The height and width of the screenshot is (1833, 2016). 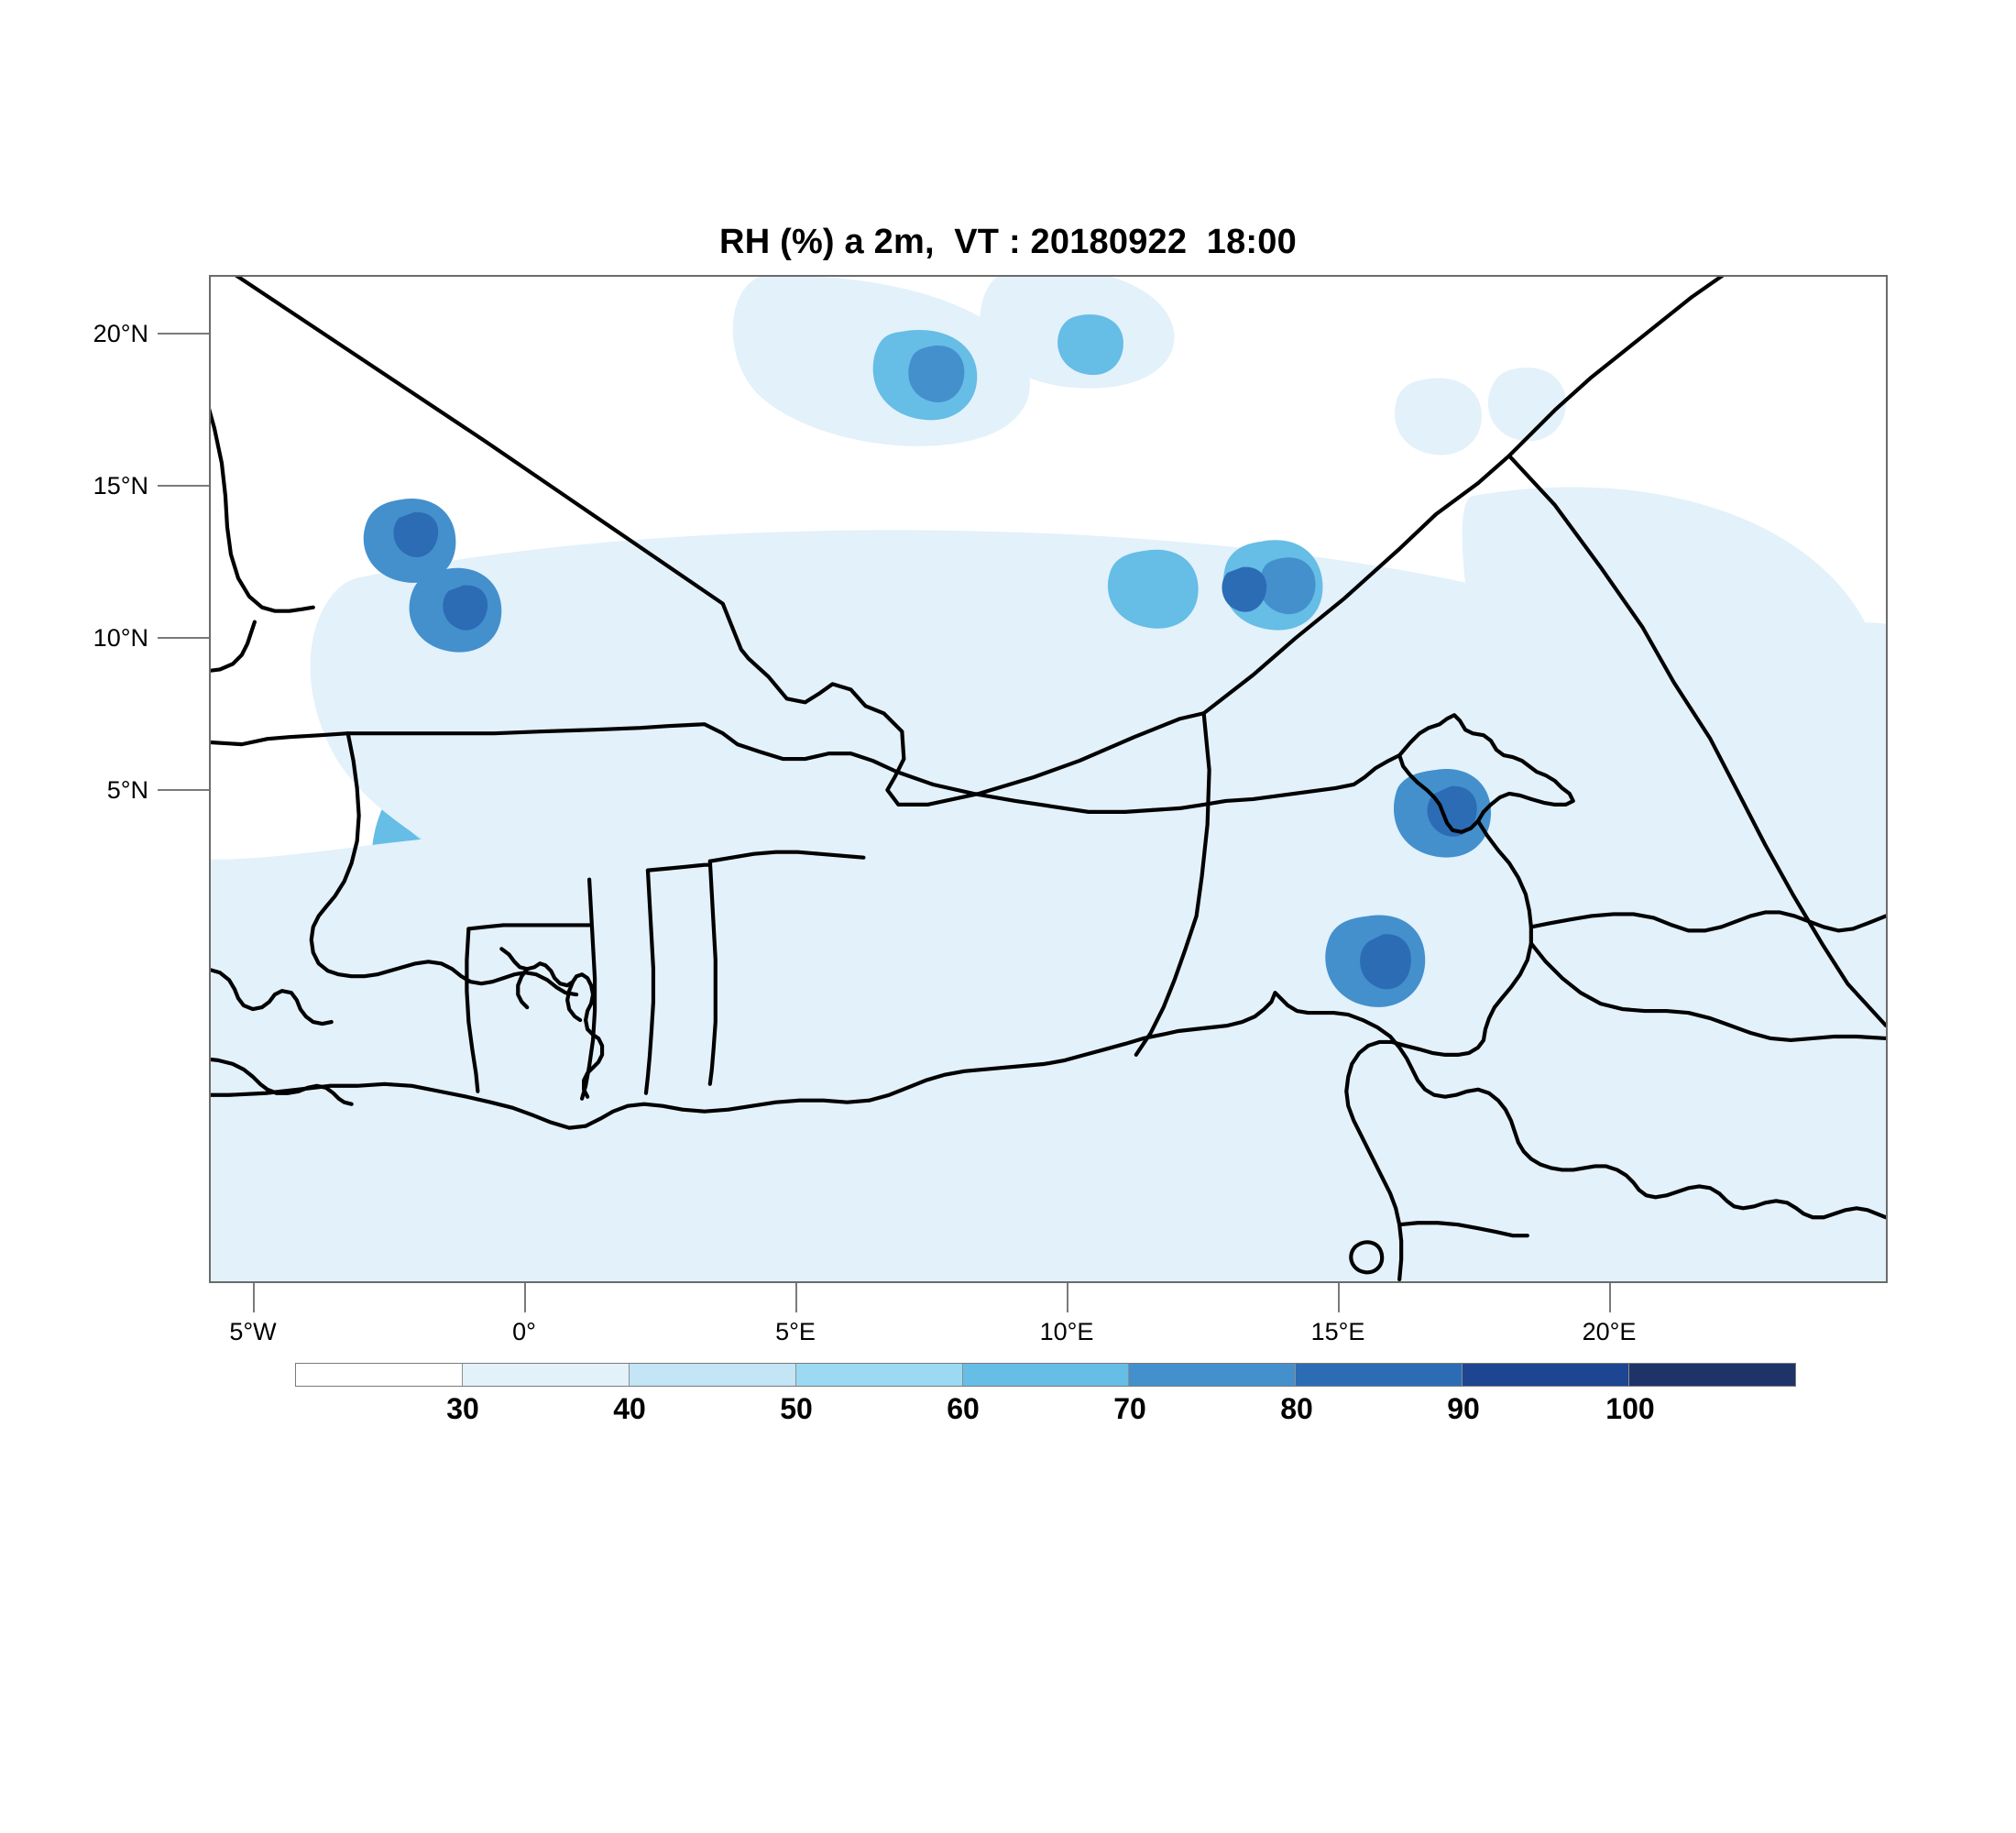 What do you see at coordinates (1630, 1408) in the screenshot?
I see `colorbar-tick-label: 100` at bounding box center [1630, 1408].